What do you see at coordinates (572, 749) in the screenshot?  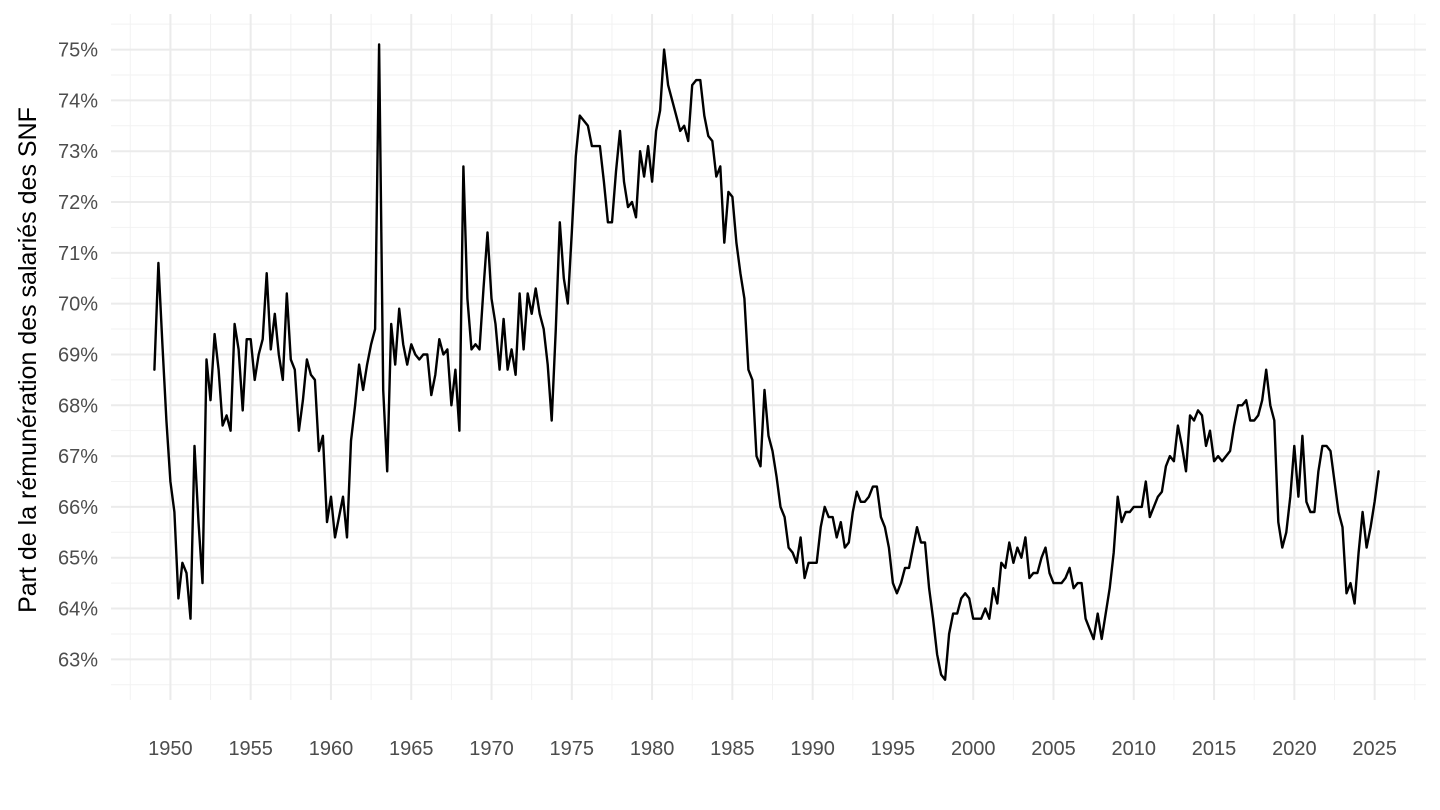 I see `x-tick-label: 1975` at bounding box center [572, 749].